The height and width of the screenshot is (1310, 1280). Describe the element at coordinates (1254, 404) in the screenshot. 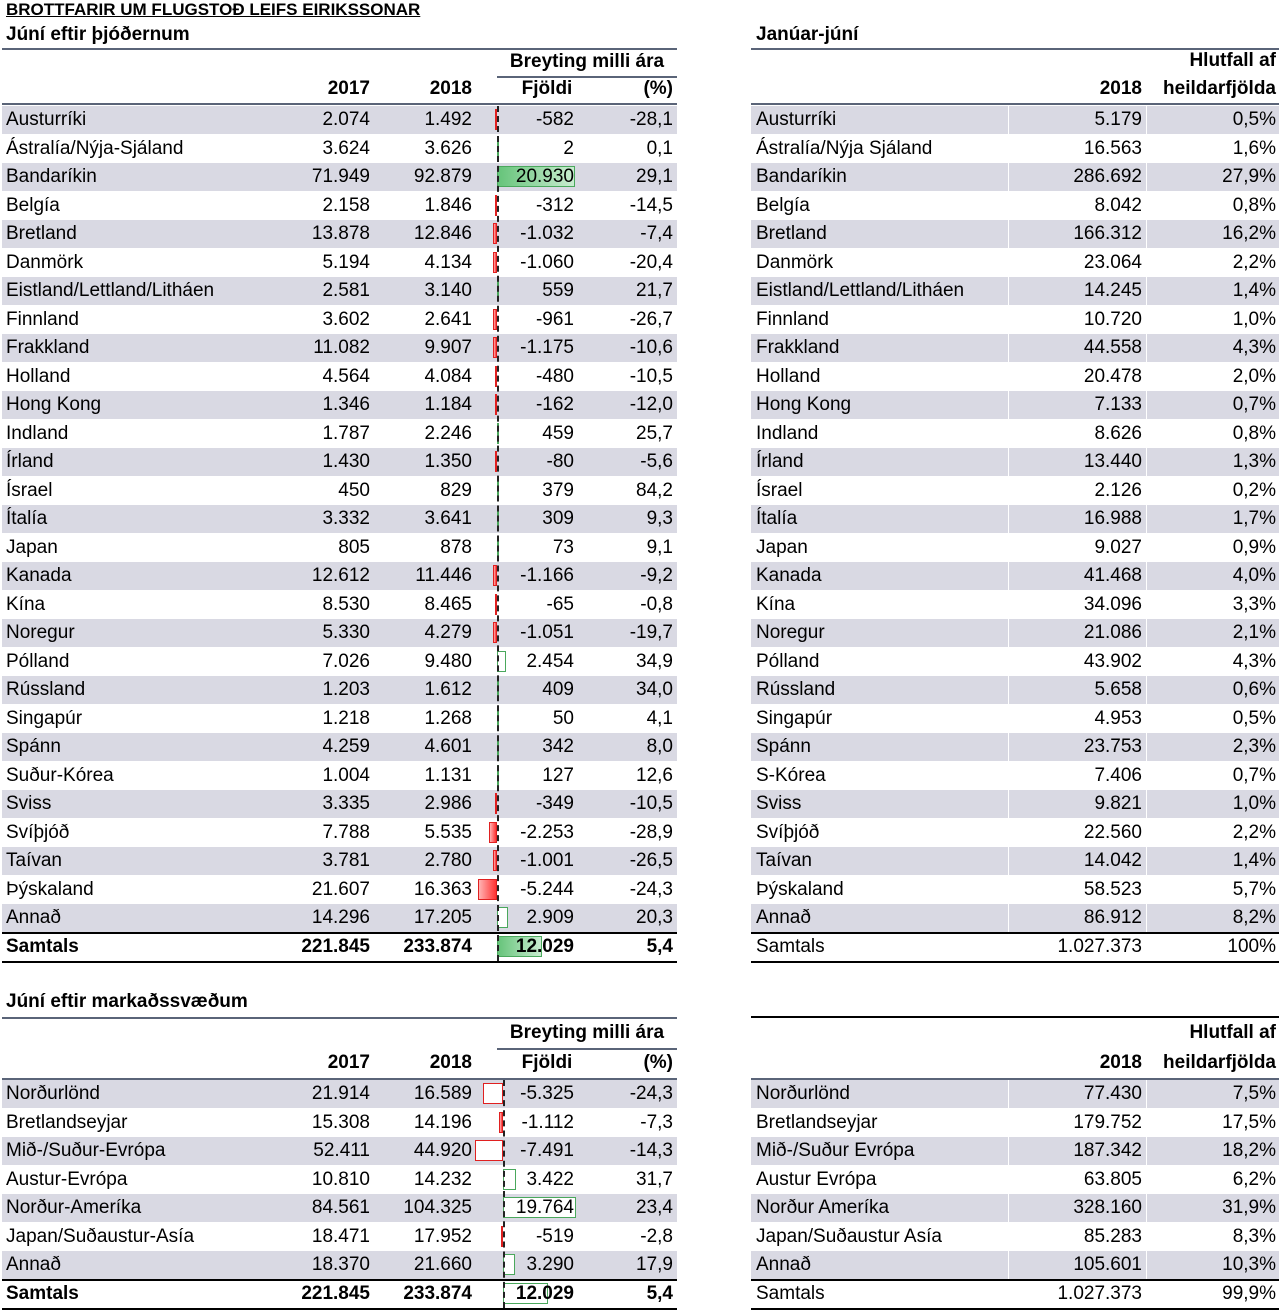

I see `share-value: 0,7%` at that location.